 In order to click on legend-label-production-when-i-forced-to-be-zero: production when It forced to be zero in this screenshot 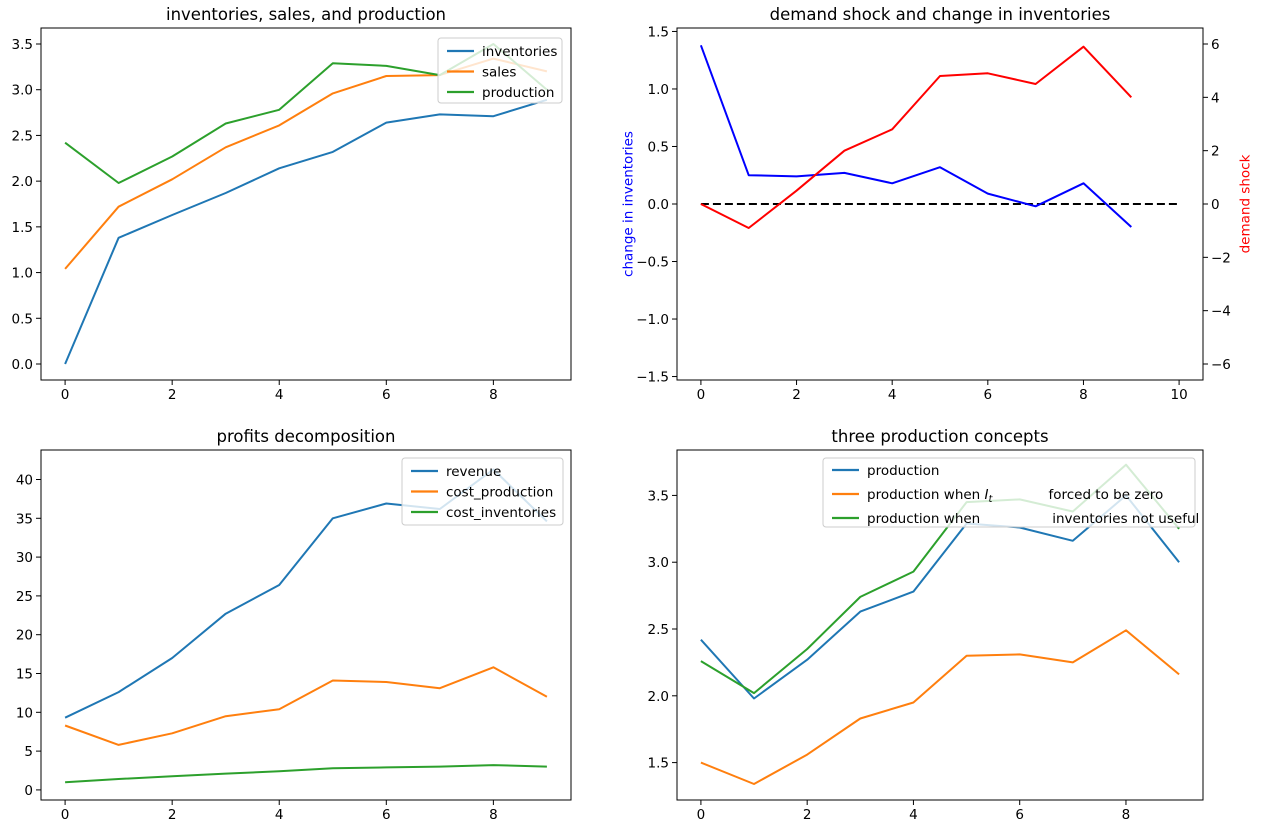, I will do `click(1015, 496)`.